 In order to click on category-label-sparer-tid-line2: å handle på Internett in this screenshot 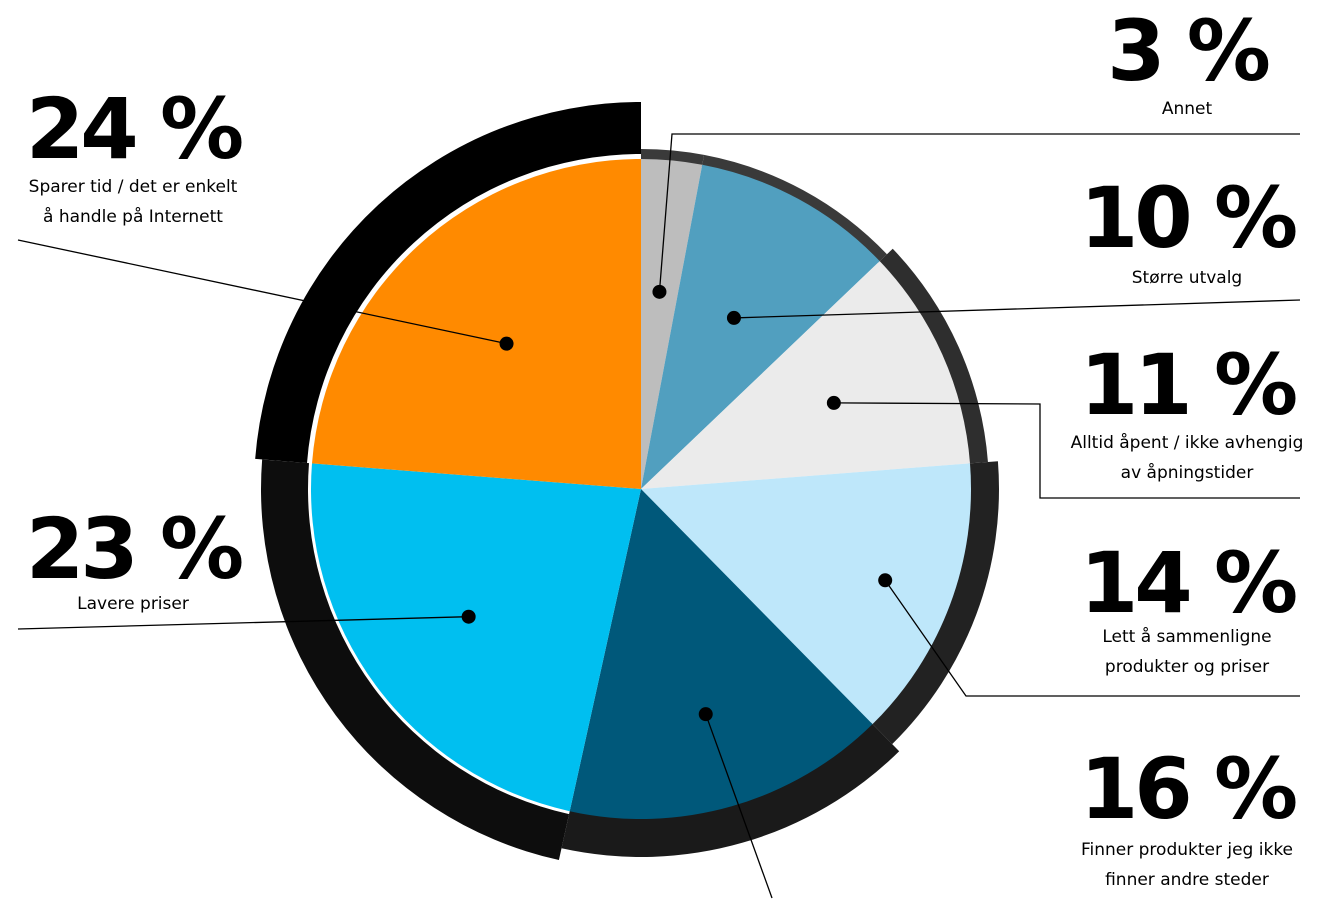, I will do `click(133, 216)`.